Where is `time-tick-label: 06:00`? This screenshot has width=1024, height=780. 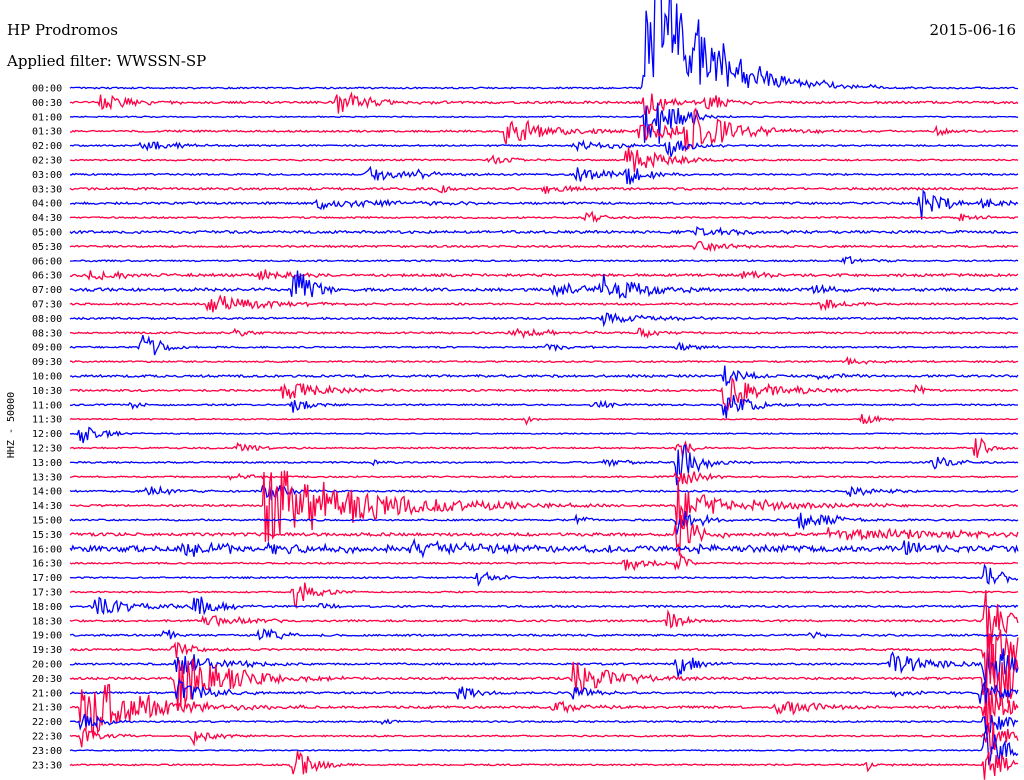
time-tick-label: 06:00 is located at coordinates (47, 261).